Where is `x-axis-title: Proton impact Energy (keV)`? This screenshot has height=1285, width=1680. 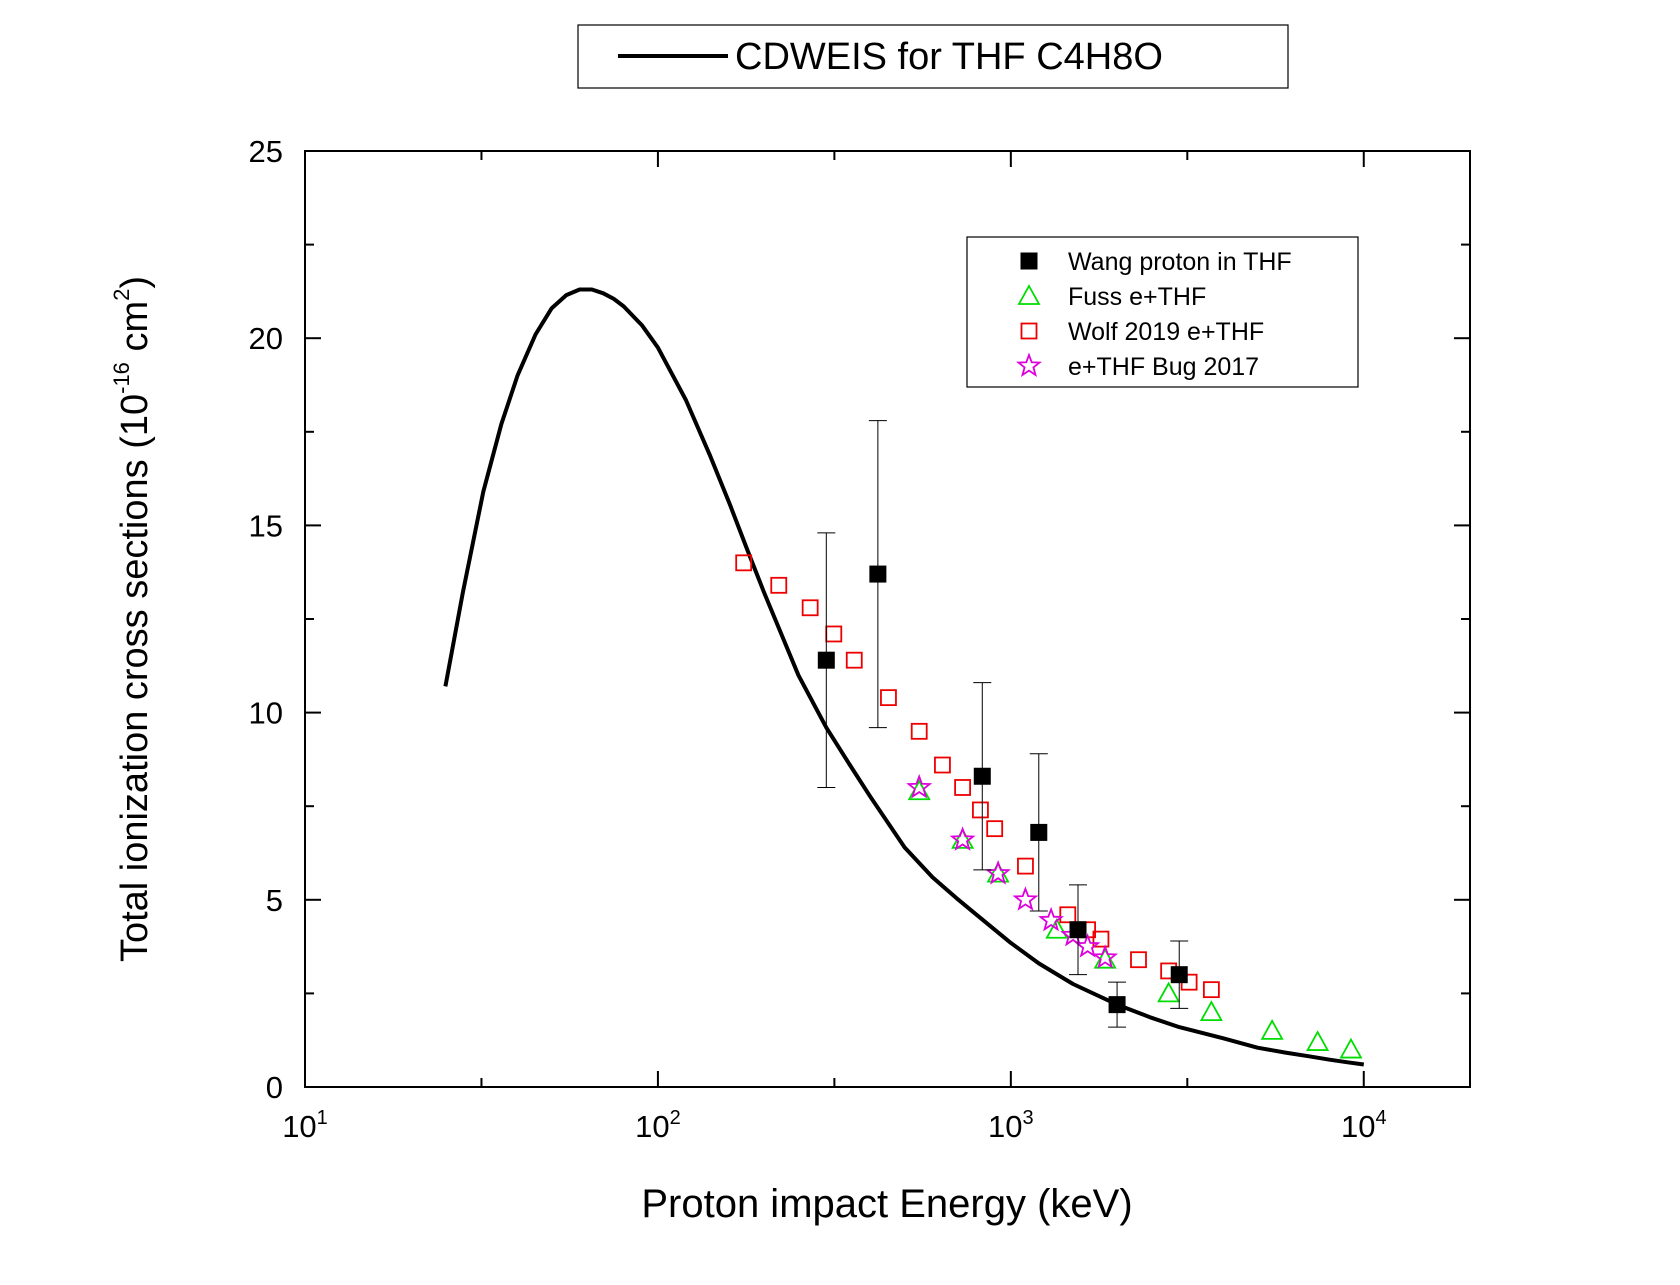
x-axis-title: Proton impact Energy (keV) is located at coordinates (886, 1204).